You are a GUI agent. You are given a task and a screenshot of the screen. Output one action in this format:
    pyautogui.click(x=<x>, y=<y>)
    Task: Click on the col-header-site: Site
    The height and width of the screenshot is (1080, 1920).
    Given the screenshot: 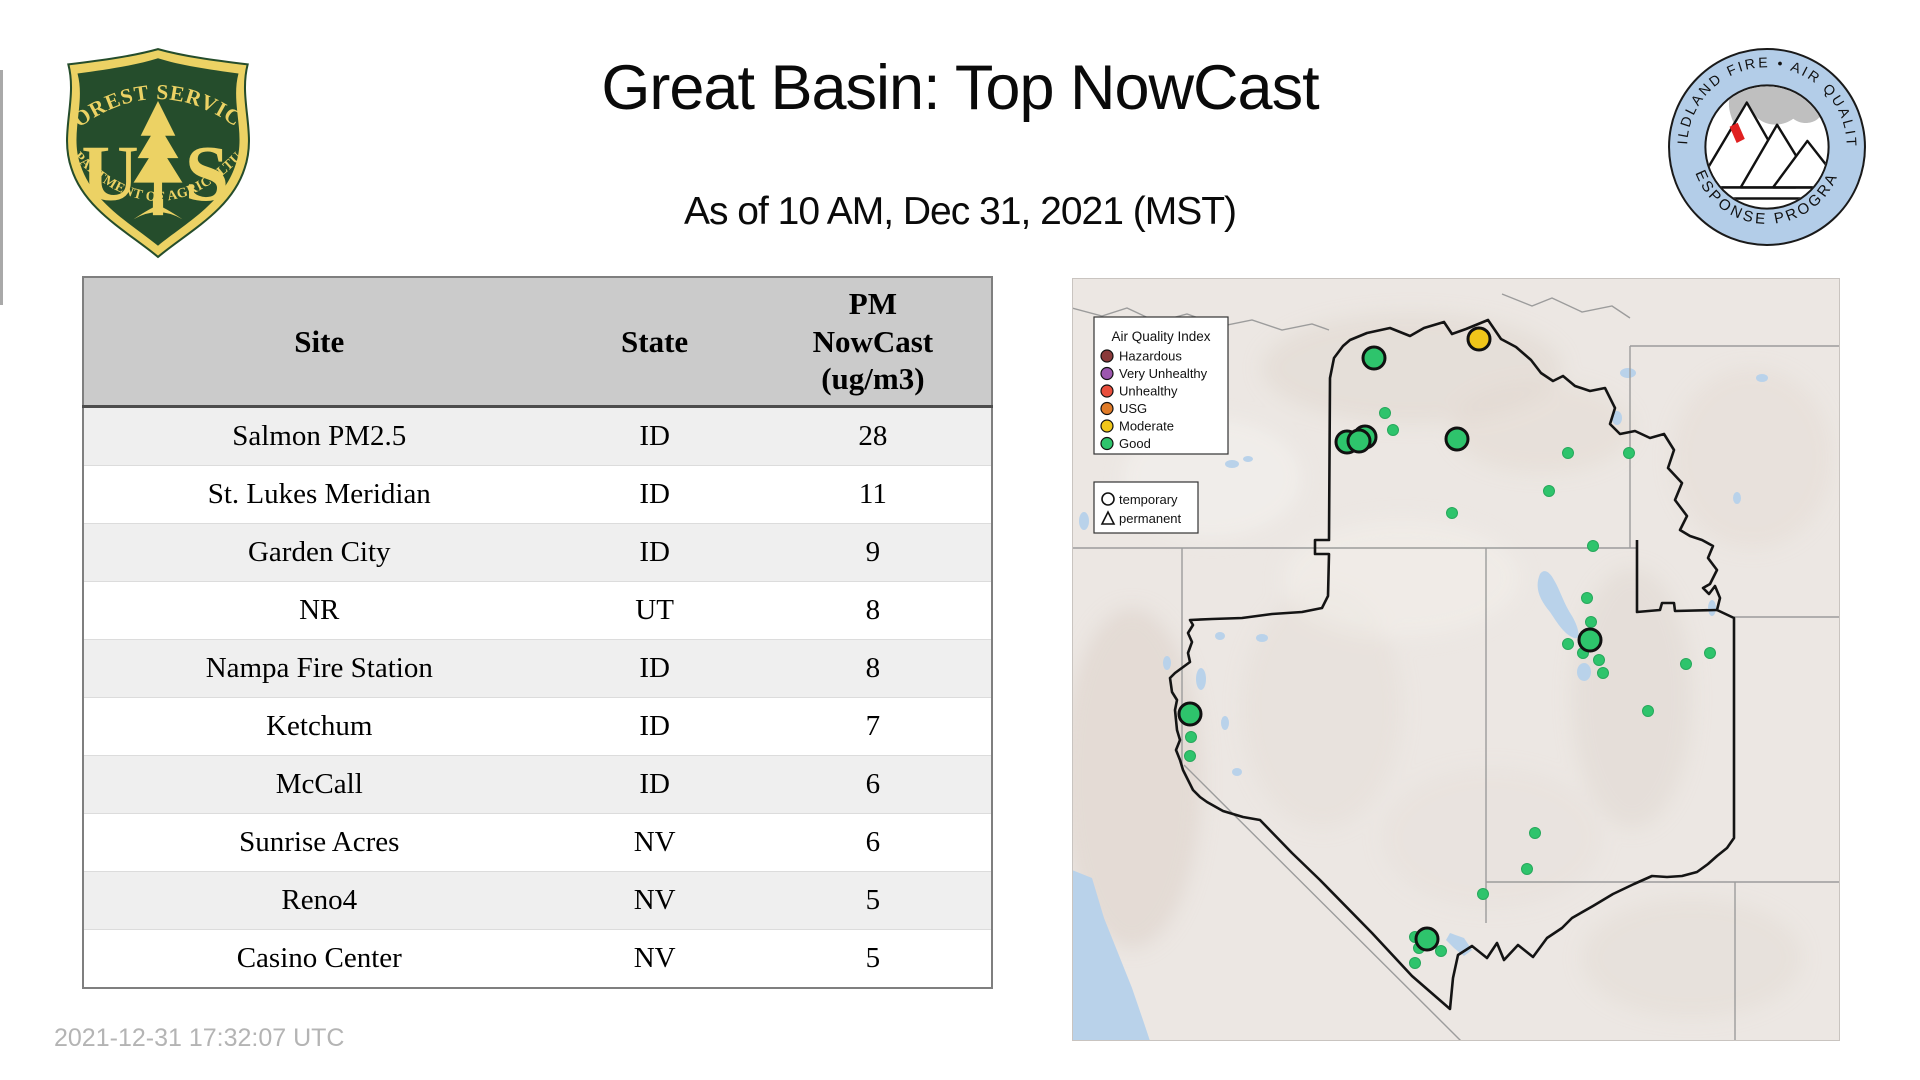 What is the action you would take?
    pyautogui.click(x=319, y=342)
    